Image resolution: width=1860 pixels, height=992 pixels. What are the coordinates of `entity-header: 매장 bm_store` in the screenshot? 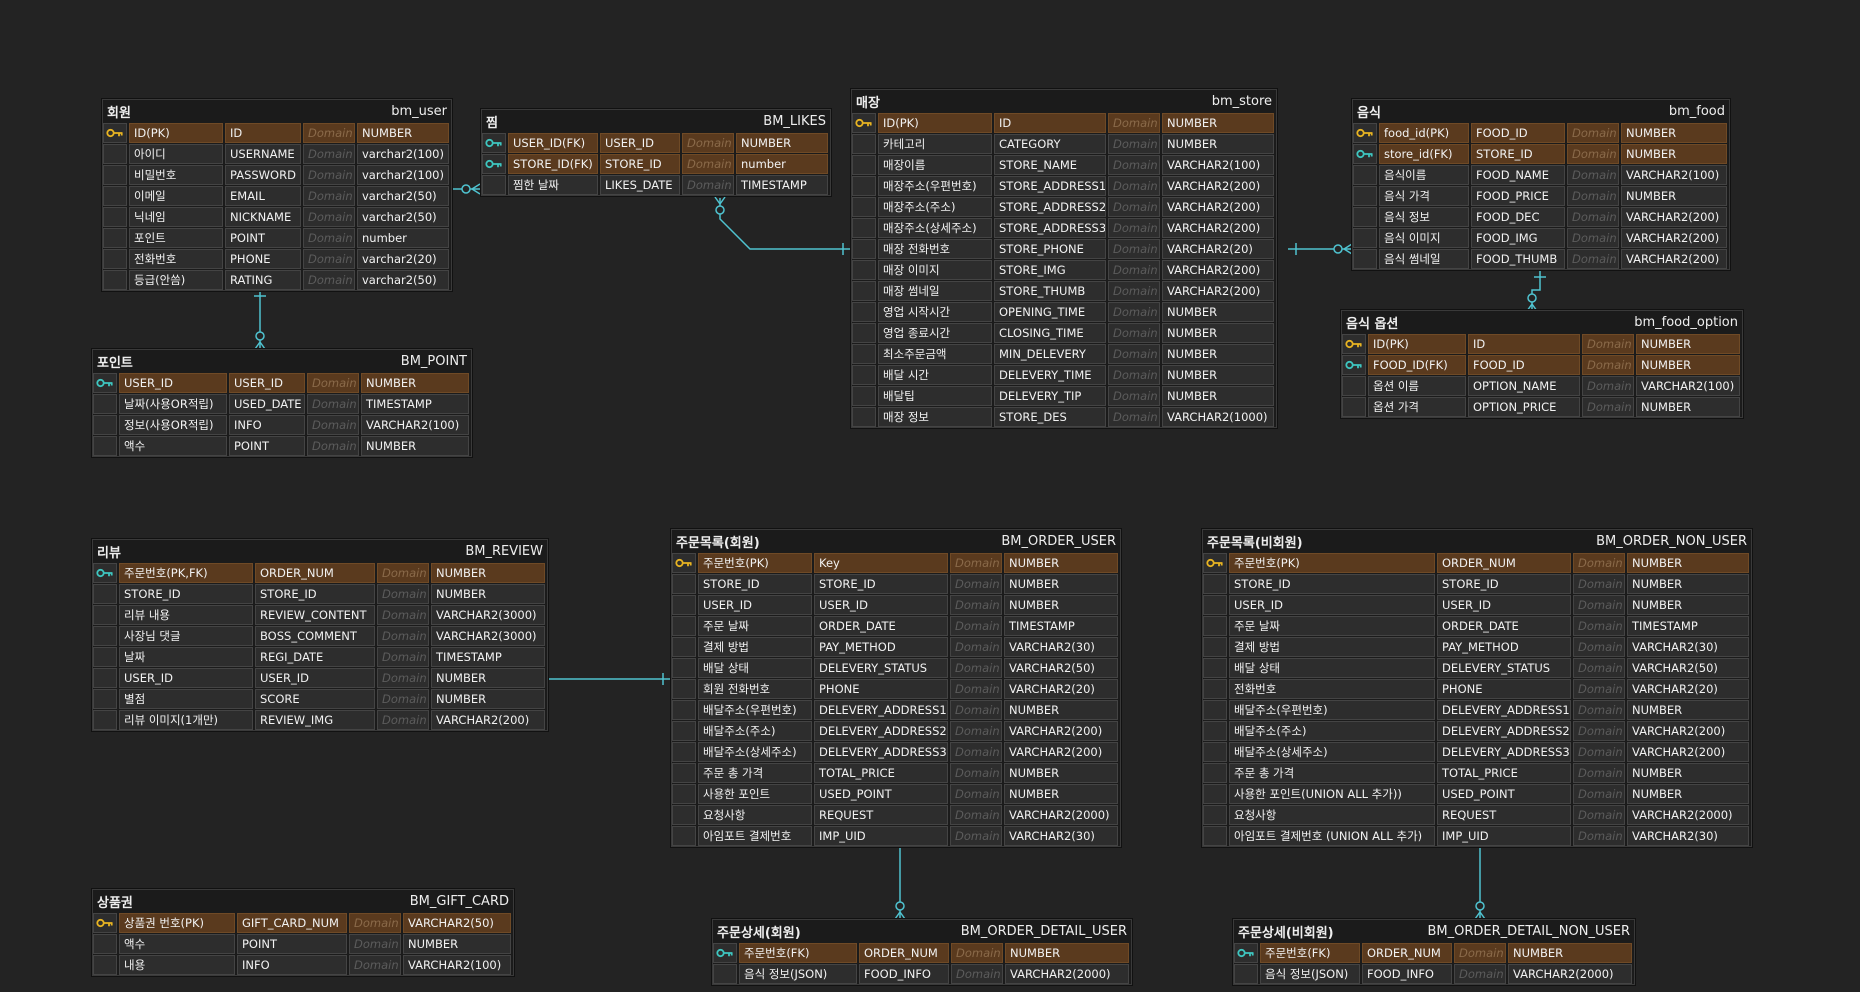 It's located at (1064, 101).